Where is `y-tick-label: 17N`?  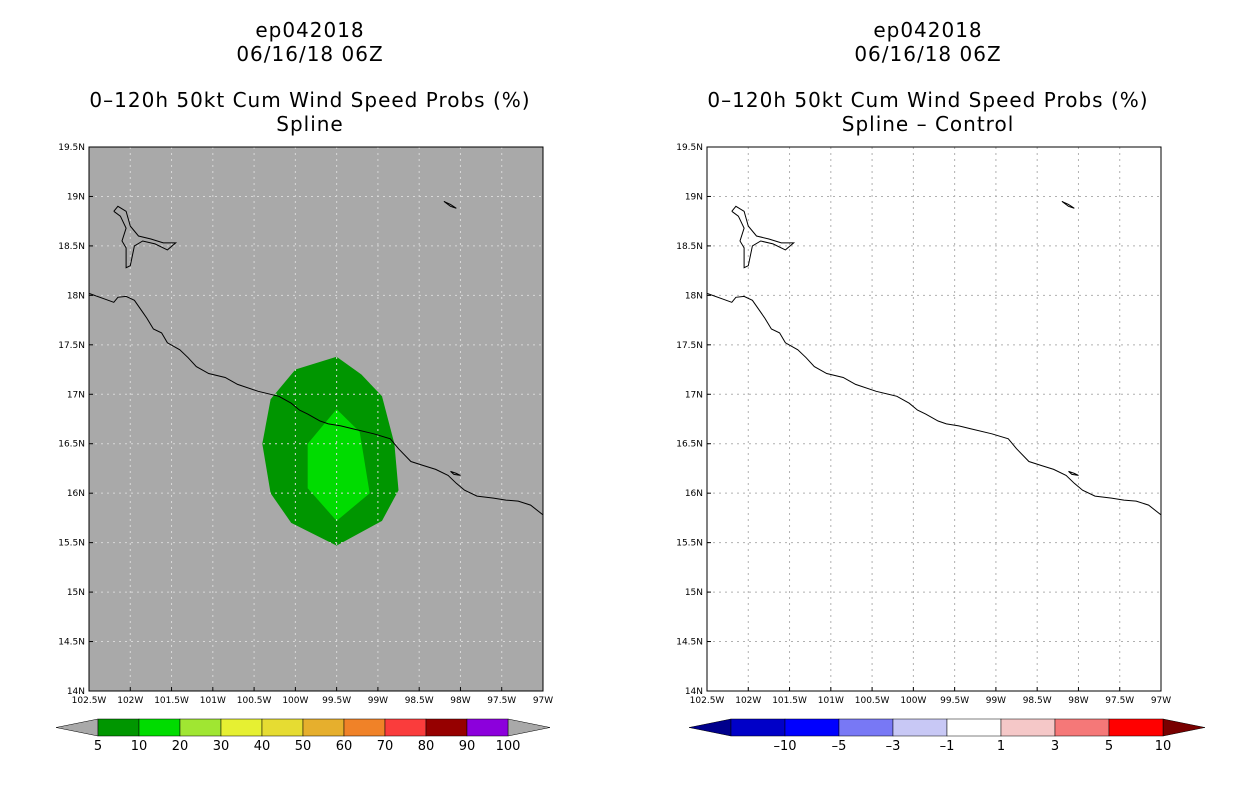
y-tick-label: 17N is located at coordinates (76, 395).